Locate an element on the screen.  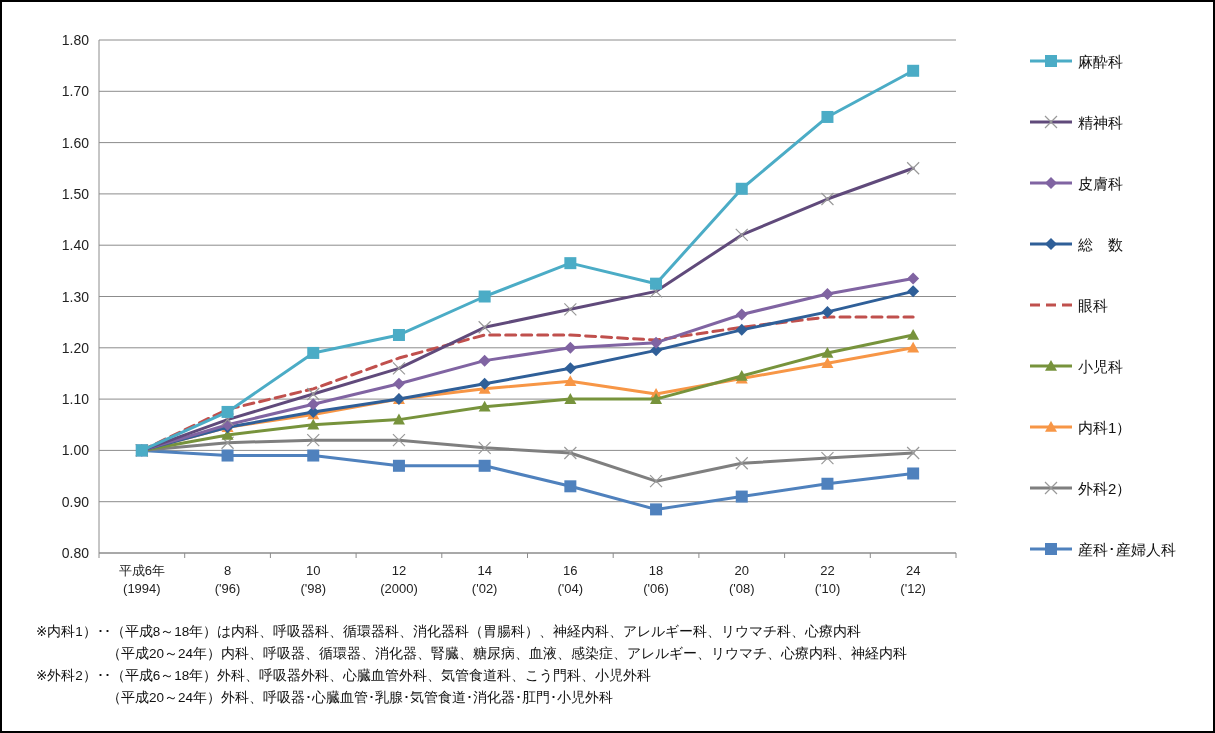
y-tick-label: 1.20 is located at coordinates (75, 347).